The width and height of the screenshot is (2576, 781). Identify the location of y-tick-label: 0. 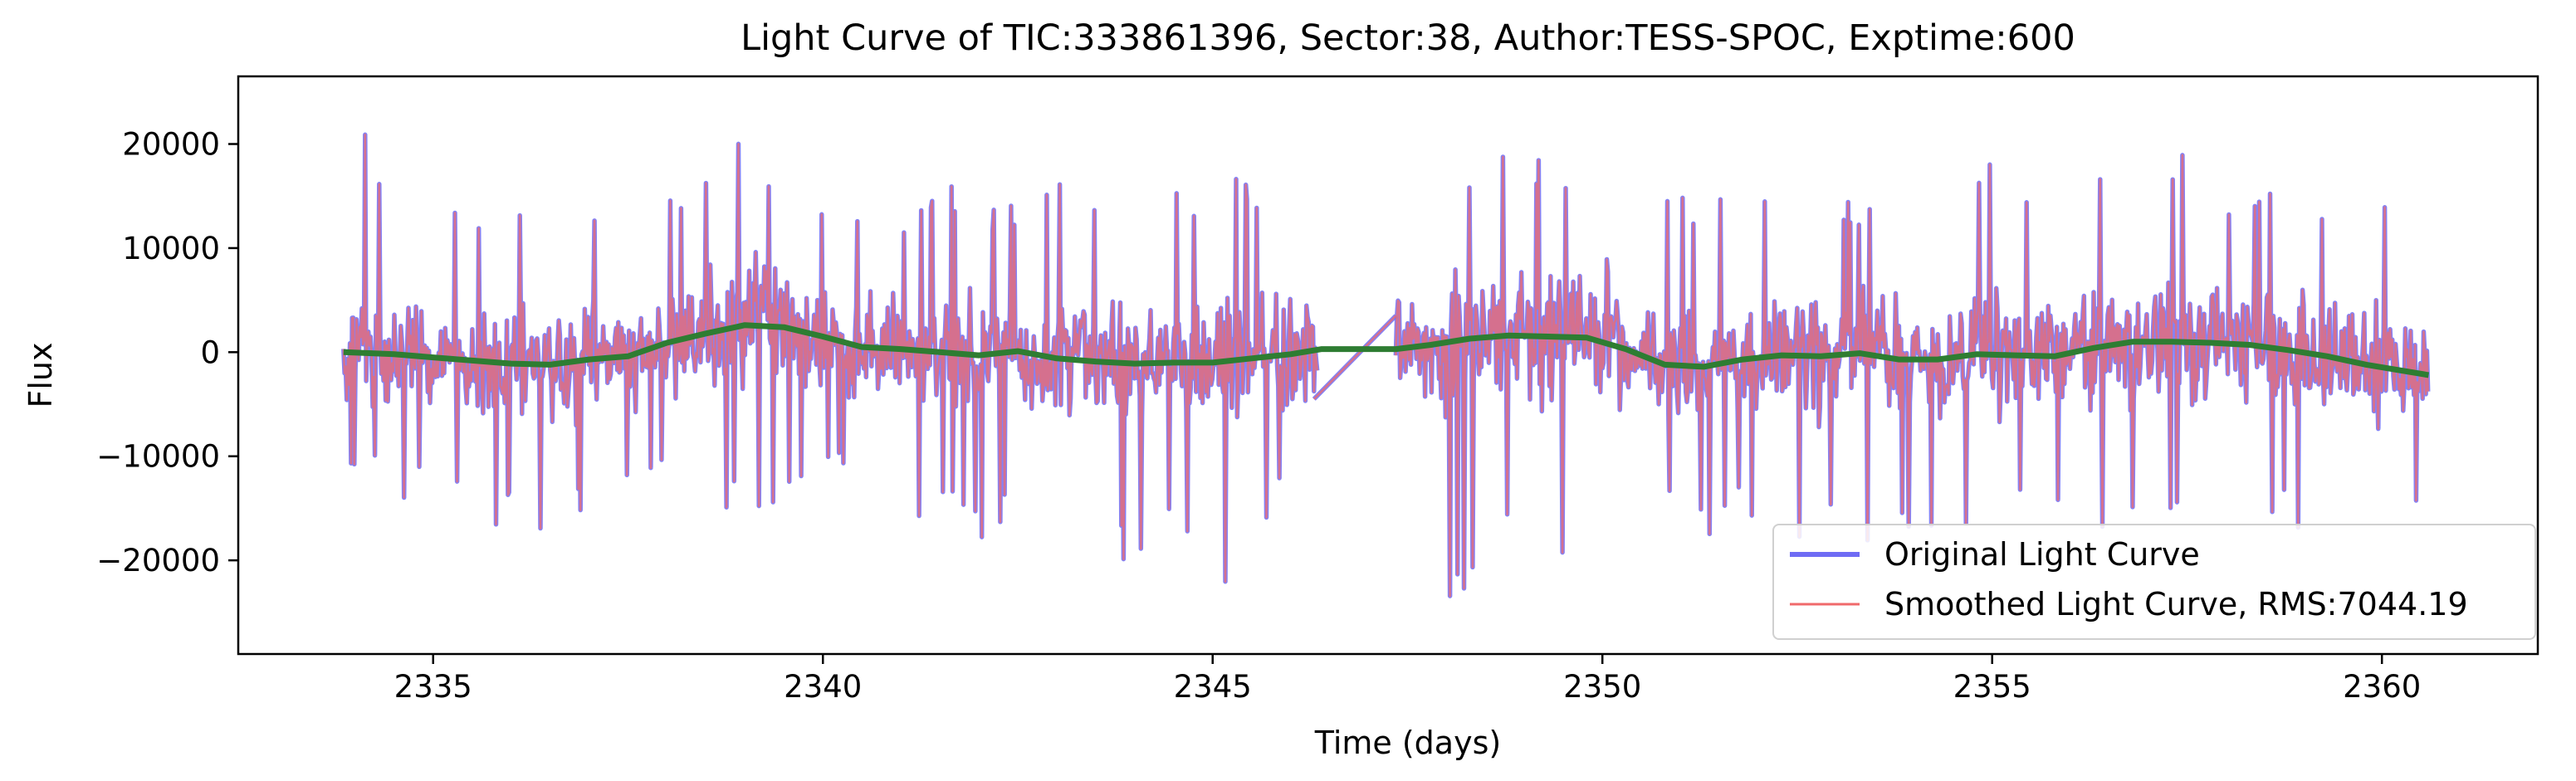
(210, 352).